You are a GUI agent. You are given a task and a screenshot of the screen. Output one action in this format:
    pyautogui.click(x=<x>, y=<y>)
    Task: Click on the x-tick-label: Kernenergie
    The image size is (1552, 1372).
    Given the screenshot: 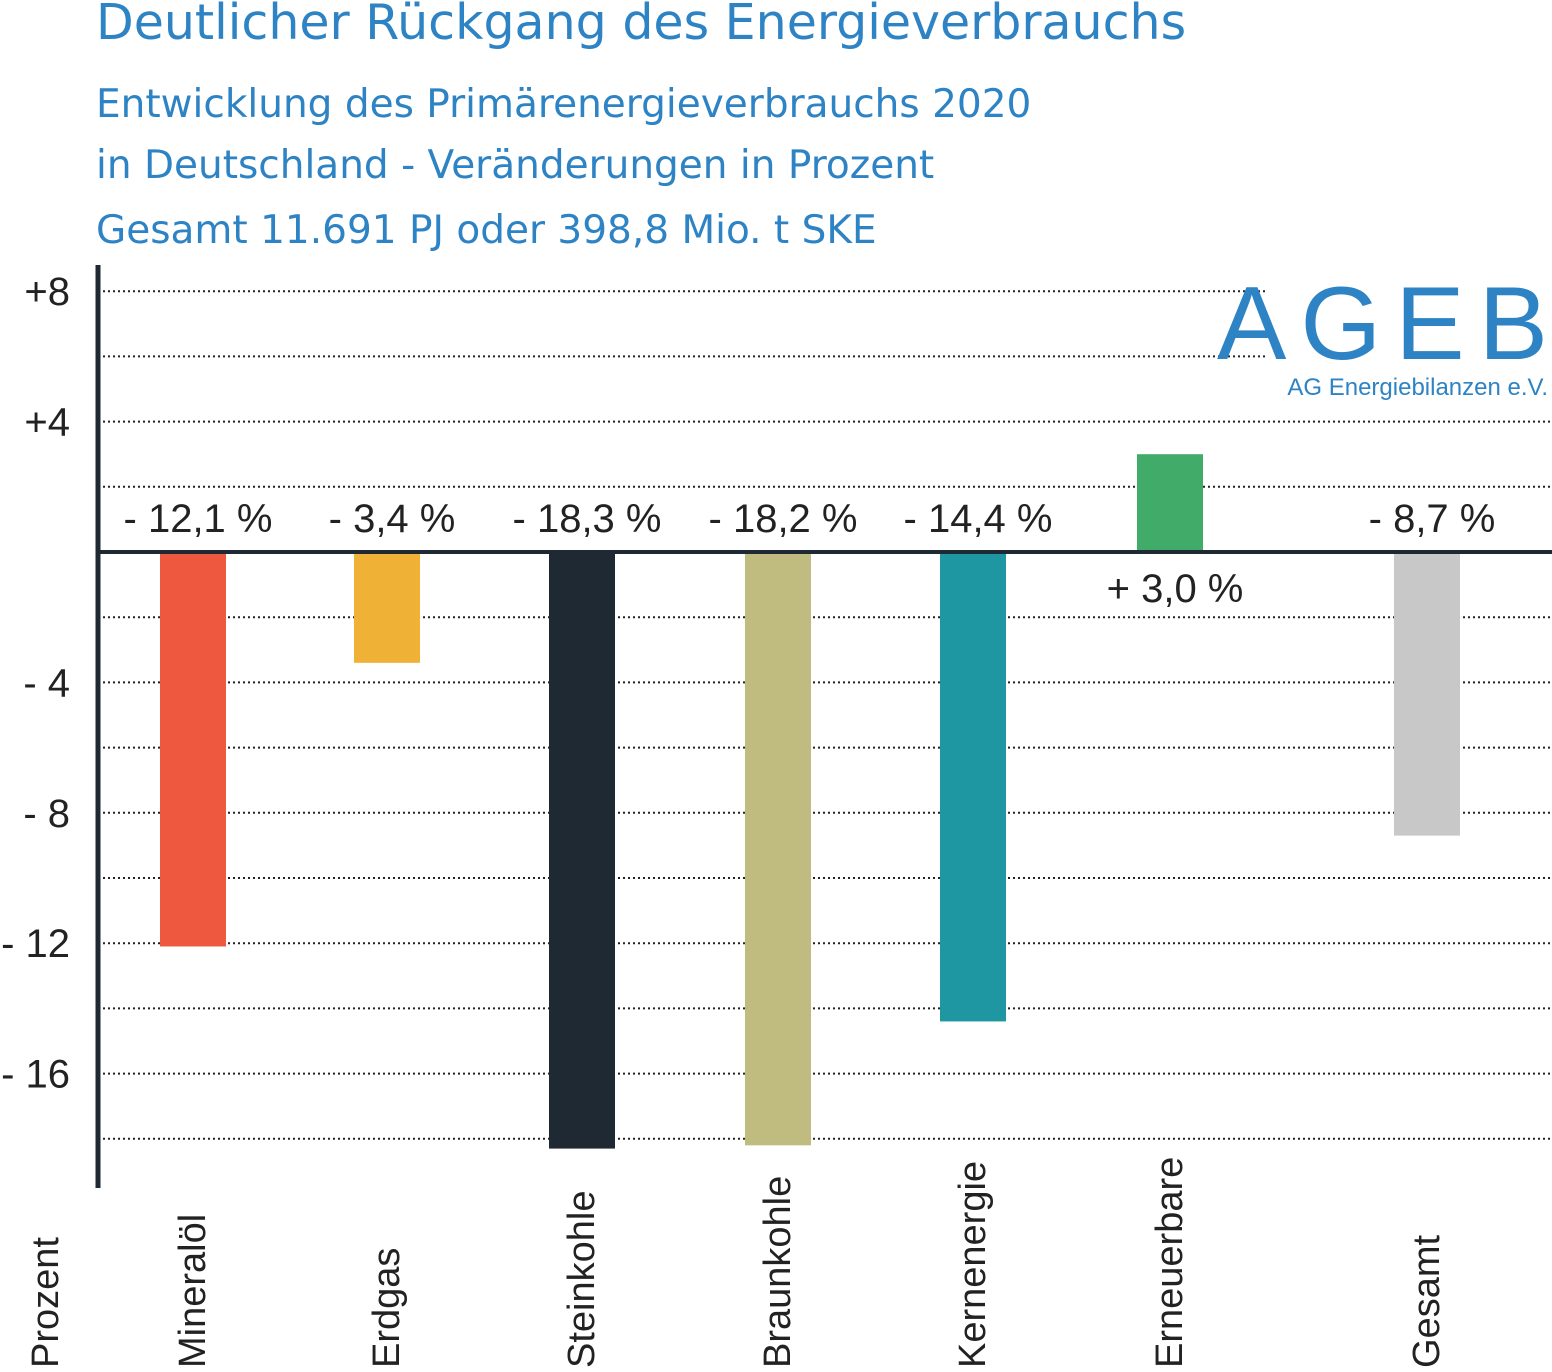 What is the action you would take?
    pyautogui.click(x=973, y=1264)
    